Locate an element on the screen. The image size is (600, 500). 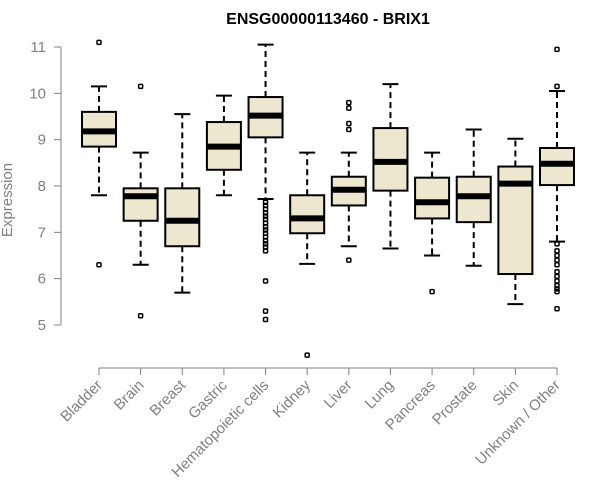
x-tick-label: Liver is located at coordinates (338, 394).